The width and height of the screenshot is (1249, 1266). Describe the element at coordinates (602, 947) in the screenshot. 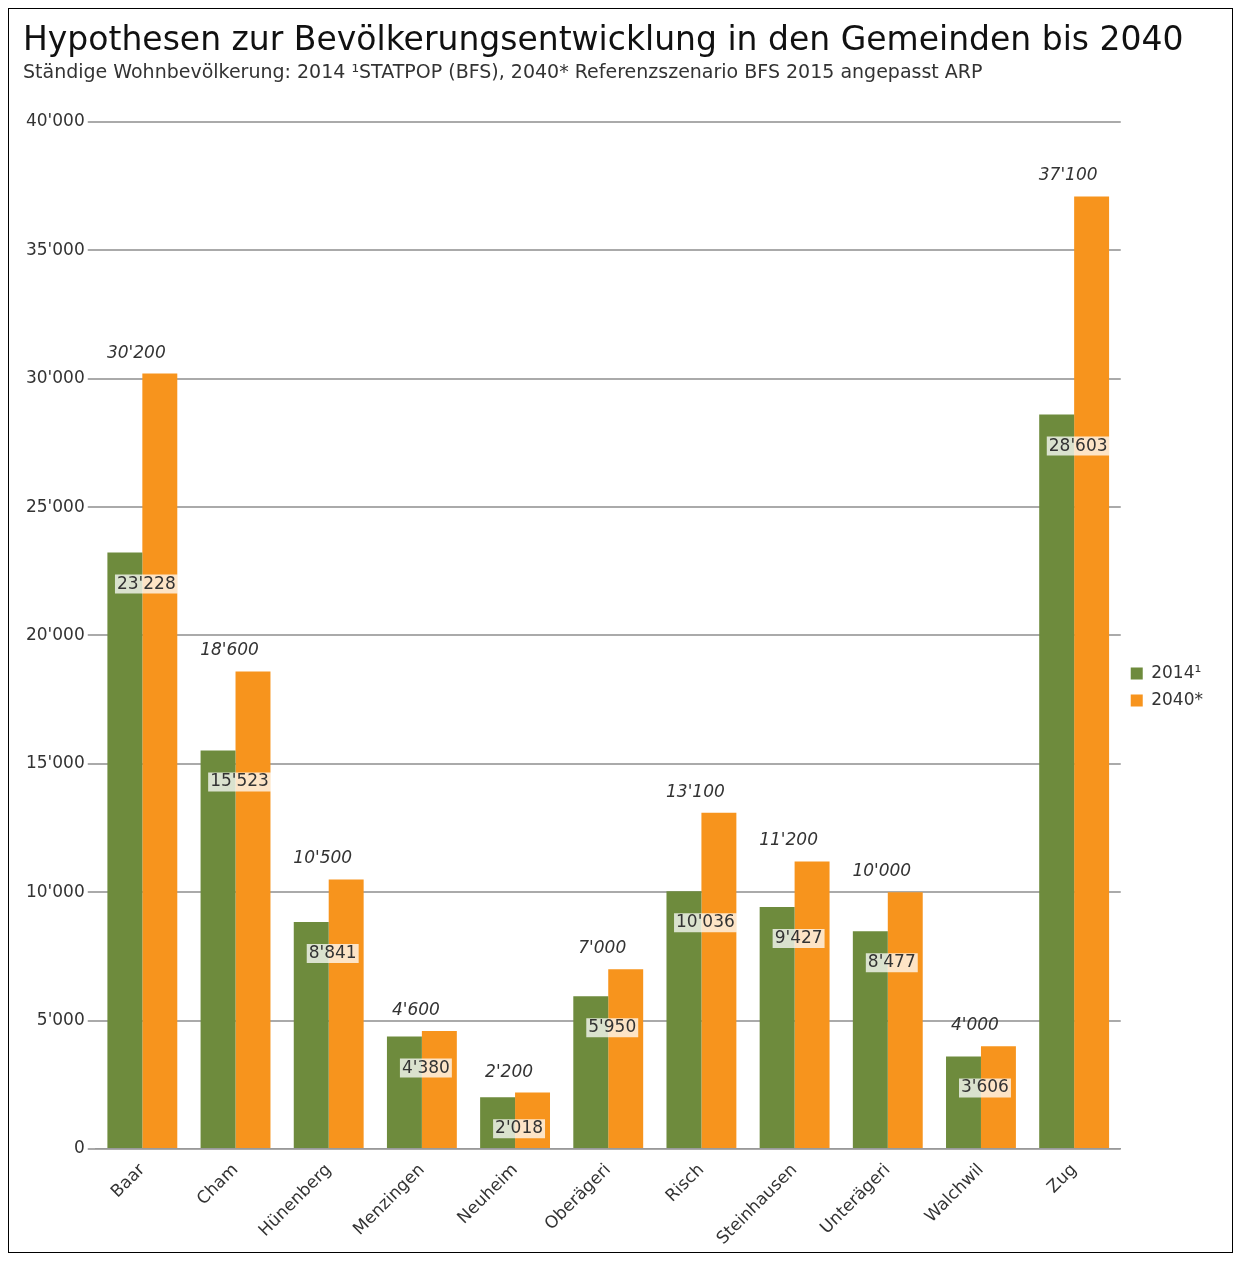

I see `data-label: 7'000` at that location.